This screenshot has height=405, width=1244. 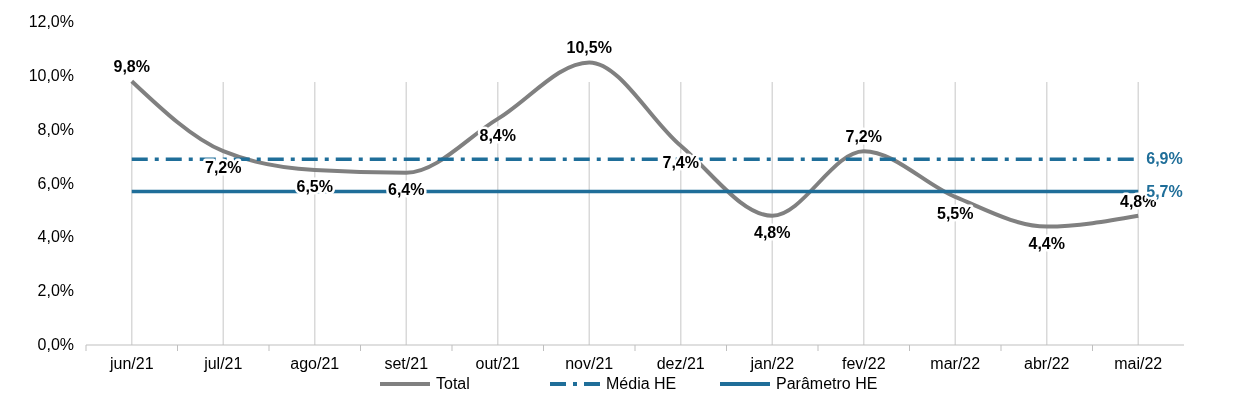 I want to click on x-tick-label: mar/22, so click(x=955, y=363).